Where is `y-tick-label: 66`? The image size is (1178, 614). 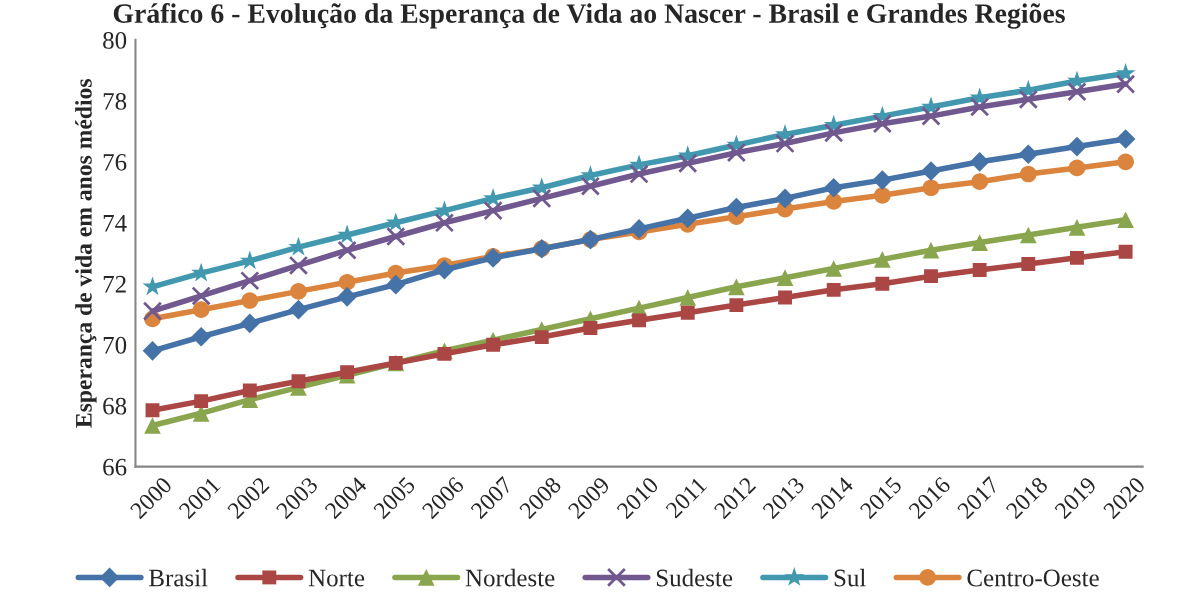
y-tick-label: 66 is located at coordinates (115, 467).